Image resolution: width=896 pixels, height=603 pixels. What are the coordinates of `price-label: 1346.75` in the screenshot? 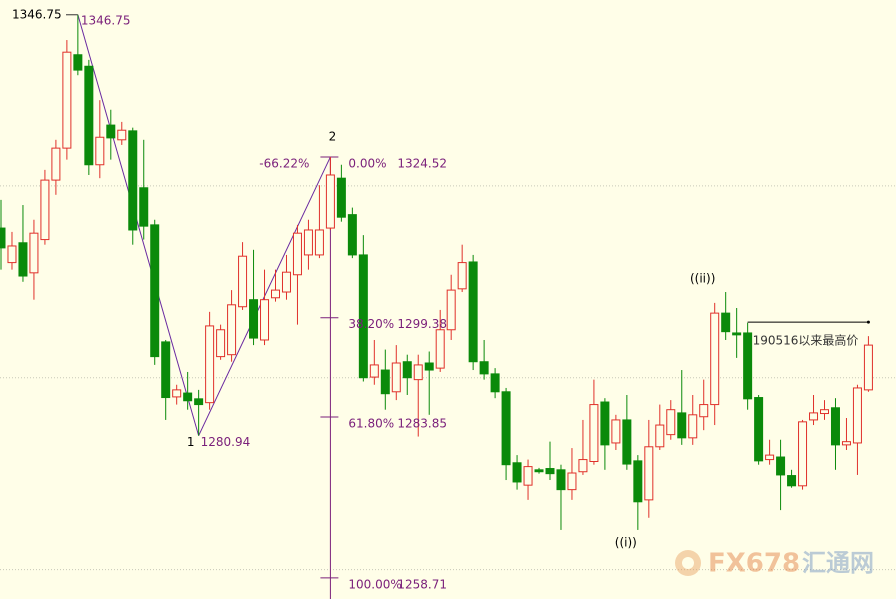 It's located at (106, 20).